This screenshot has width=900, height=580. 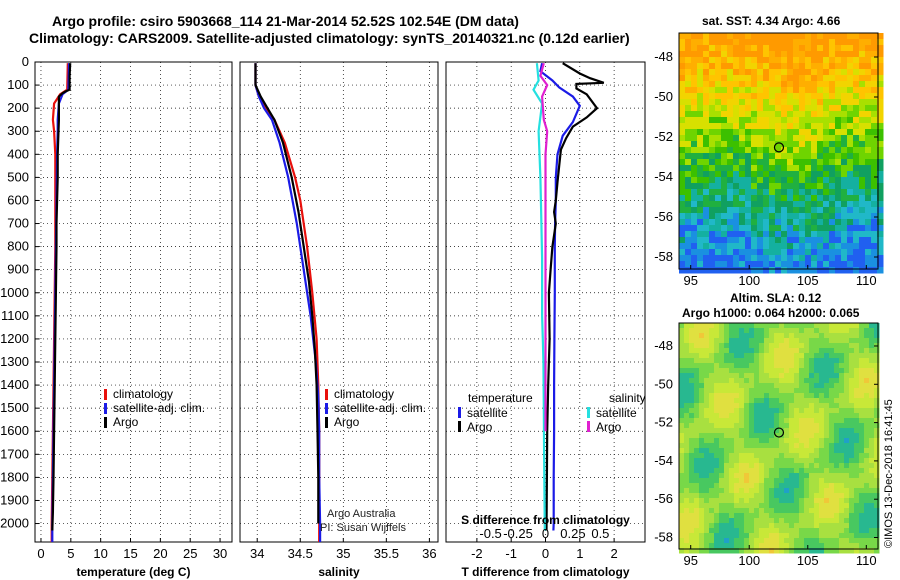 What do you see at coordinates (663, 216) in the screenshot?
I see `map-y-tick-label: -56` at bounding box center [663, 216].